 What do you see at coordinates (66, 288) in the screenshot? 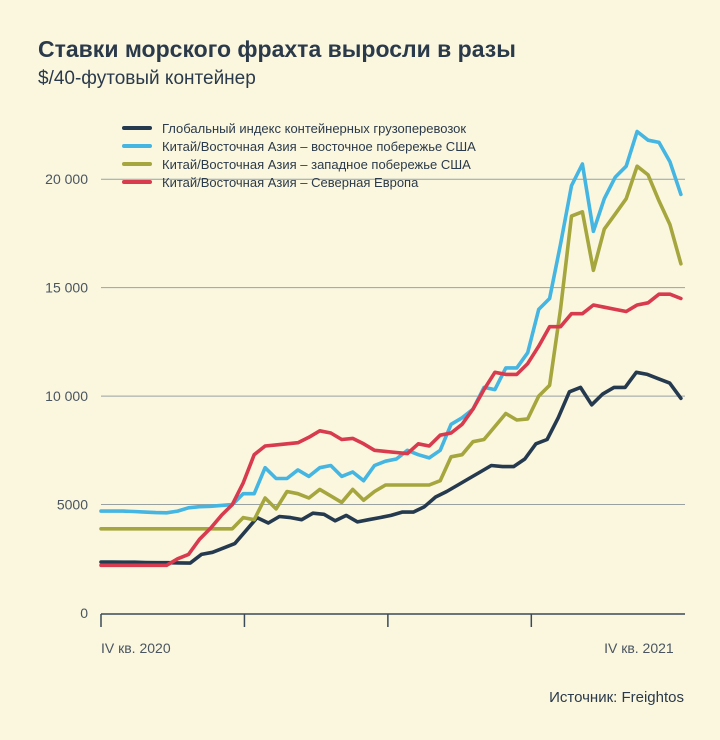
I see `y-tick-label: 15 000` at bounding box center [66, 288].